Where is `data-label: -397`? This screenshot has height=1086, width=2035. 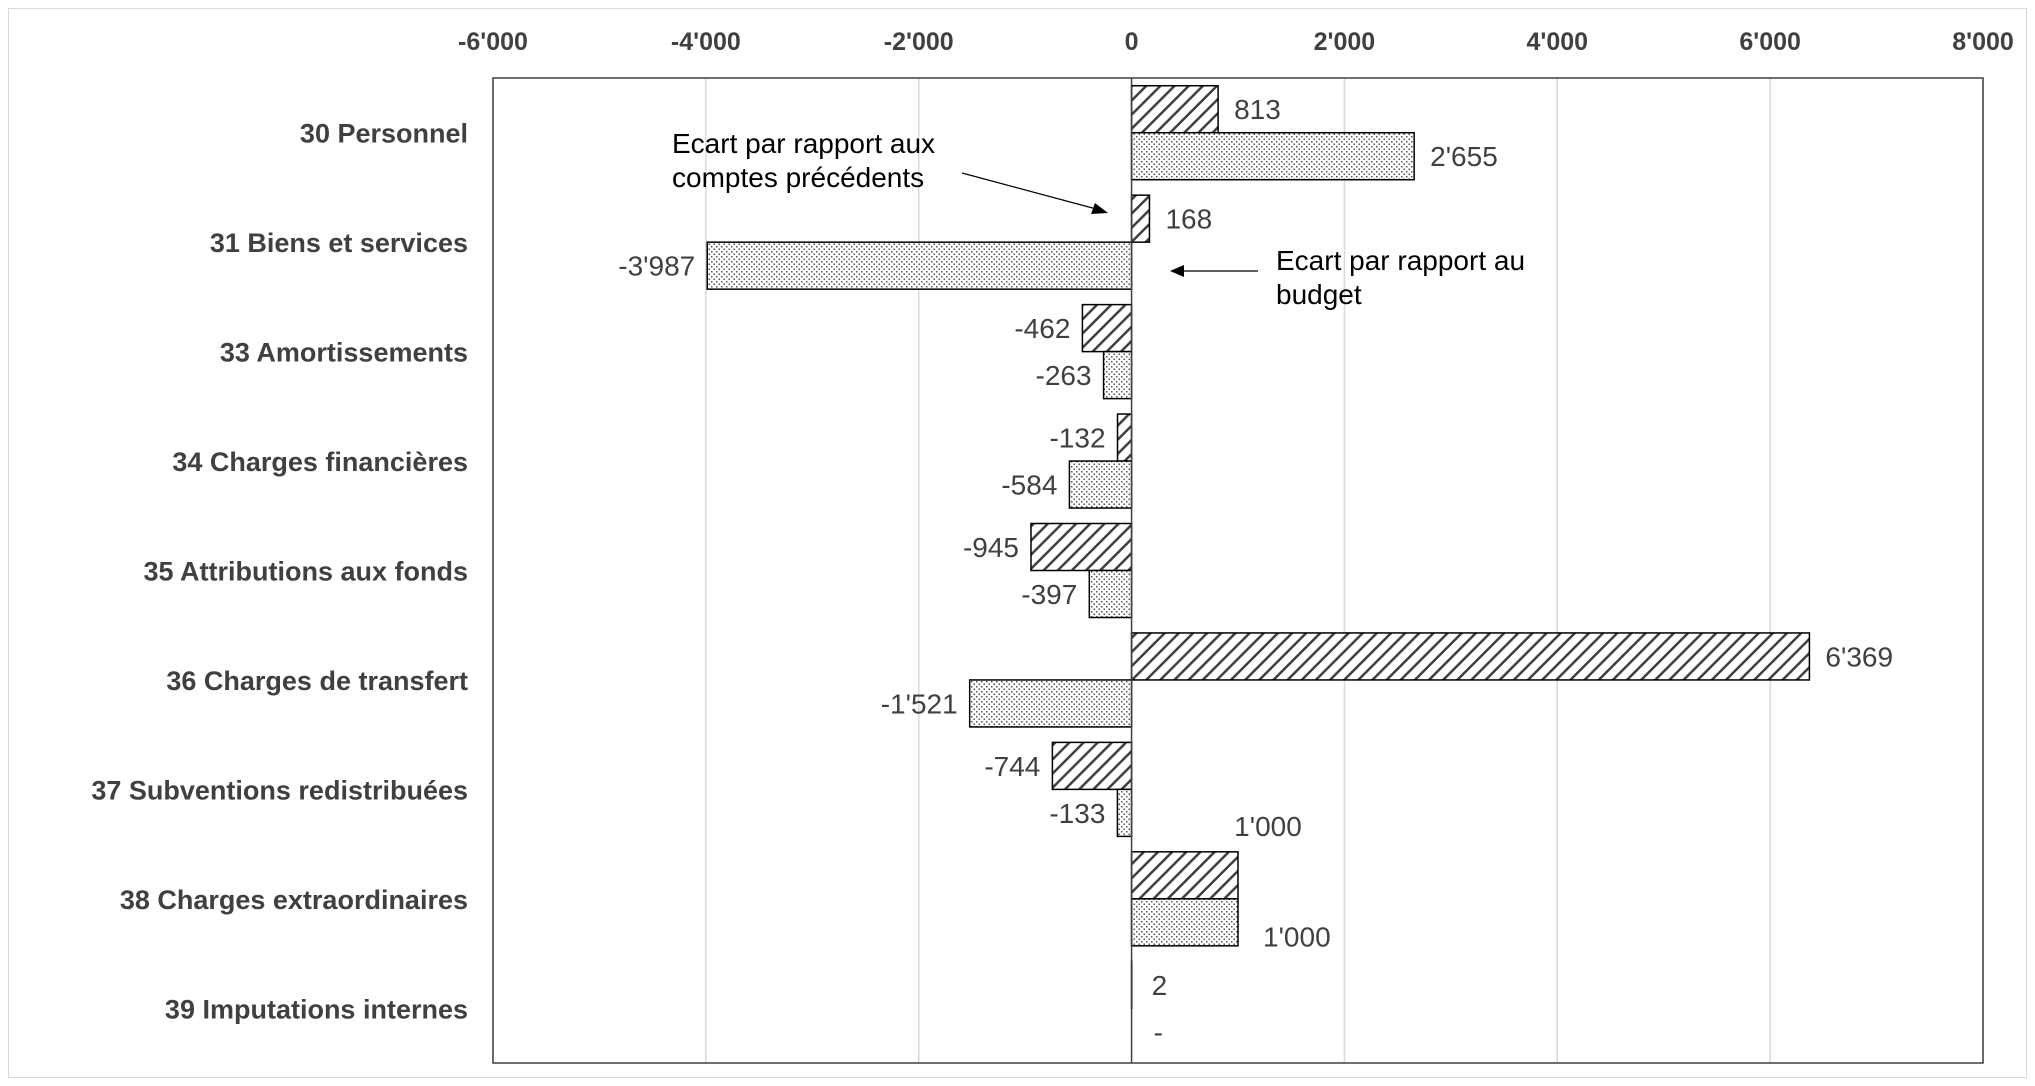
data-label: -397 is located at coordinates (1049, 594).